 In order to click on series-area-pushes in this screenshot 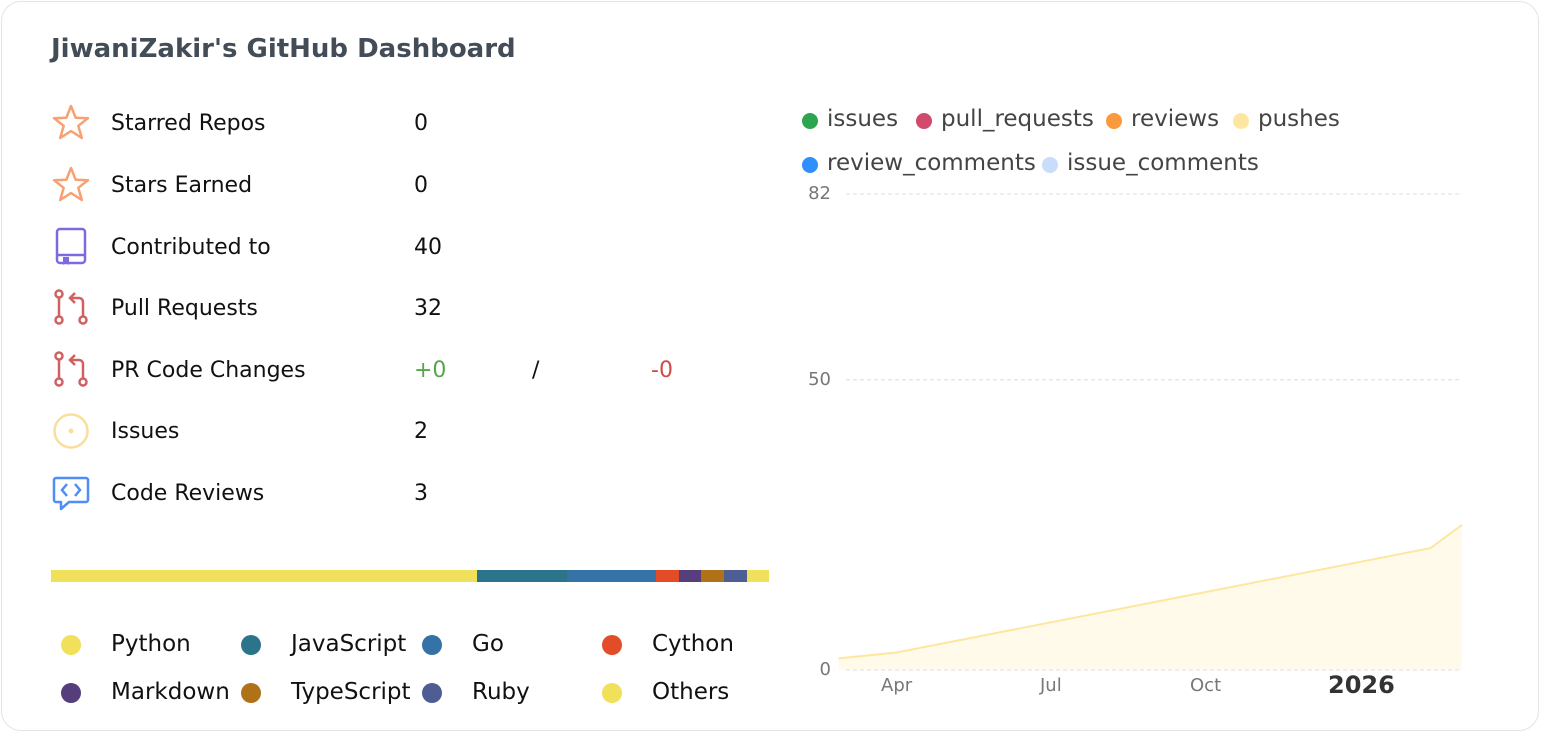, I will do `click(1150, 597)`.